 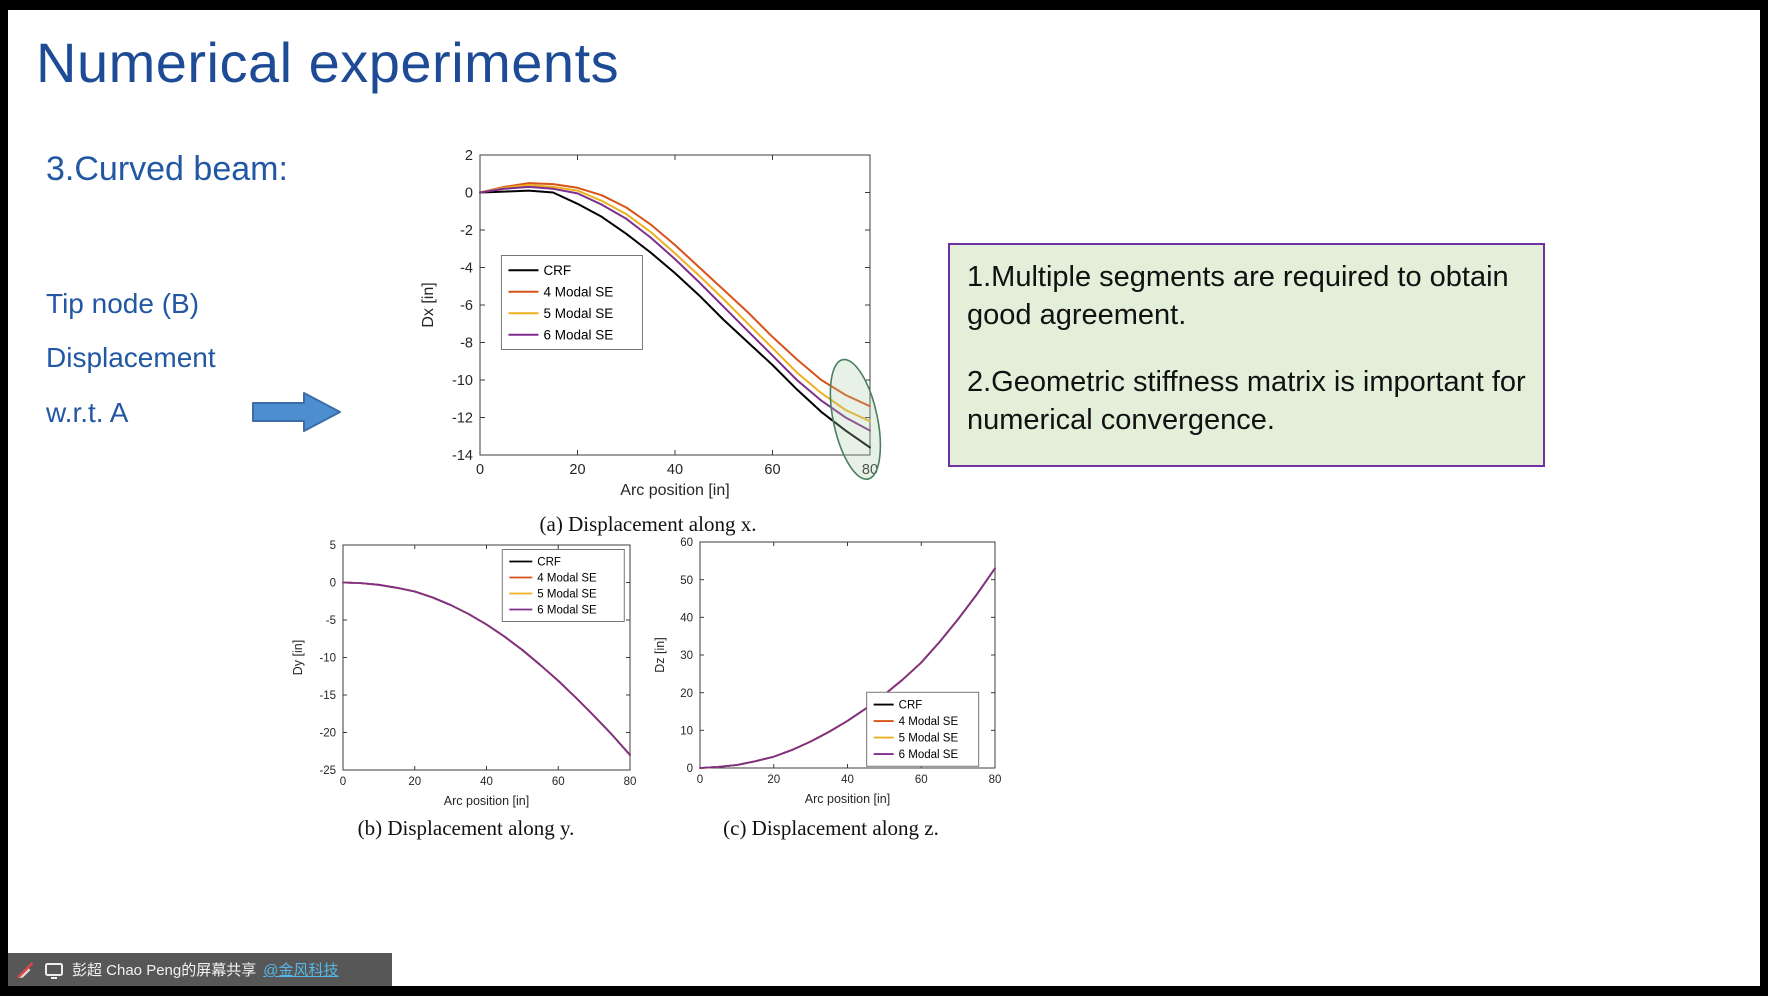 What do you see at coordinates (831, 828) in the screenshot?
I see `chart-caption-c: (c) Displacement along z.` at bounding box center [831, 828].